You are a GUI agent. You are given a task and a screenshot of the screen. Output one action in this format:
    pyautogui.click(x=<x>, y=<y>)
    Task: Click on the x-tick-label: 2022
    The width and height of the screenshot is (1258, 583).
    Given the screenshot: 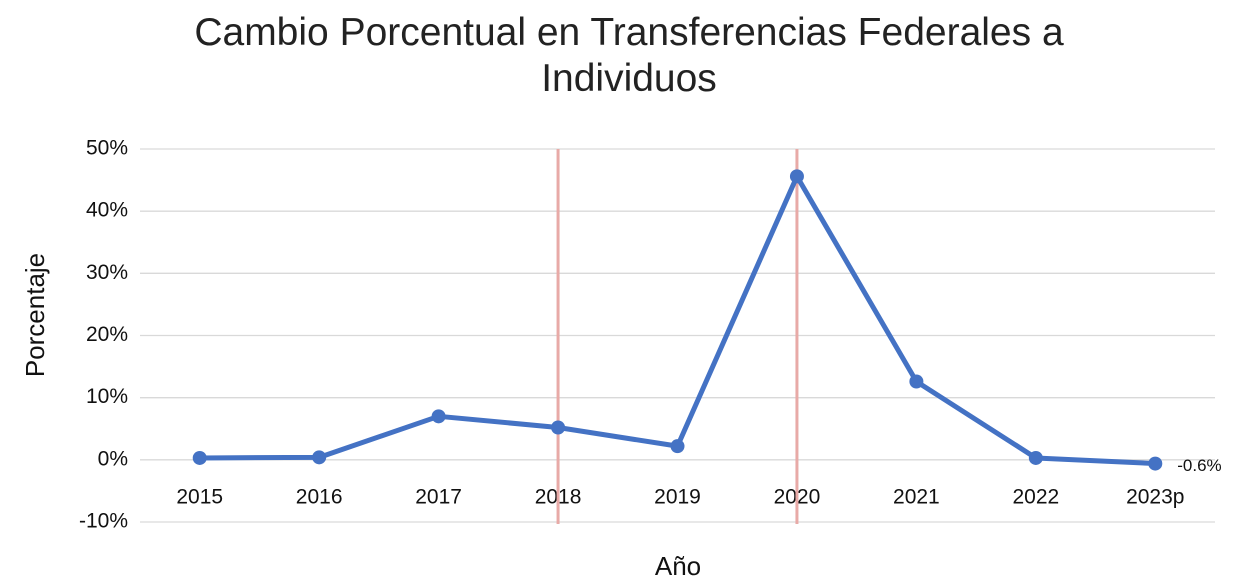 What is the action you would take?
    pyautogui.click(x=1035, y=496)
    